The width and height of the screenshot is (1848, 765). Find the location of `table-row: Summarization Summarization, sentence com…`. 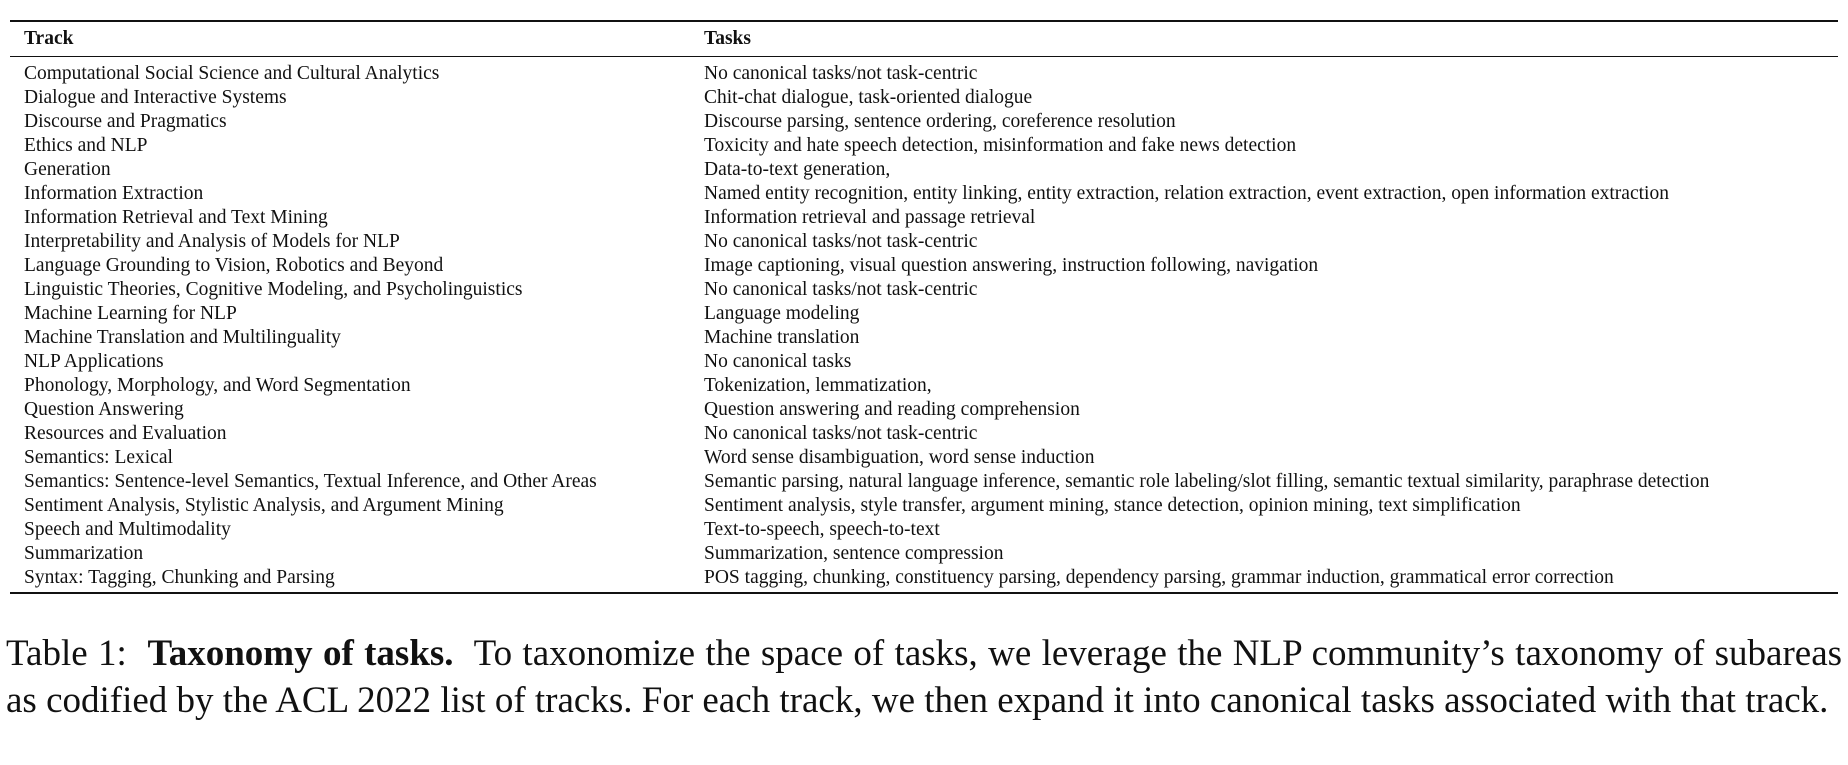

table-row: Summarization Summarization, sentence com… is located at coordinates (924, 554).